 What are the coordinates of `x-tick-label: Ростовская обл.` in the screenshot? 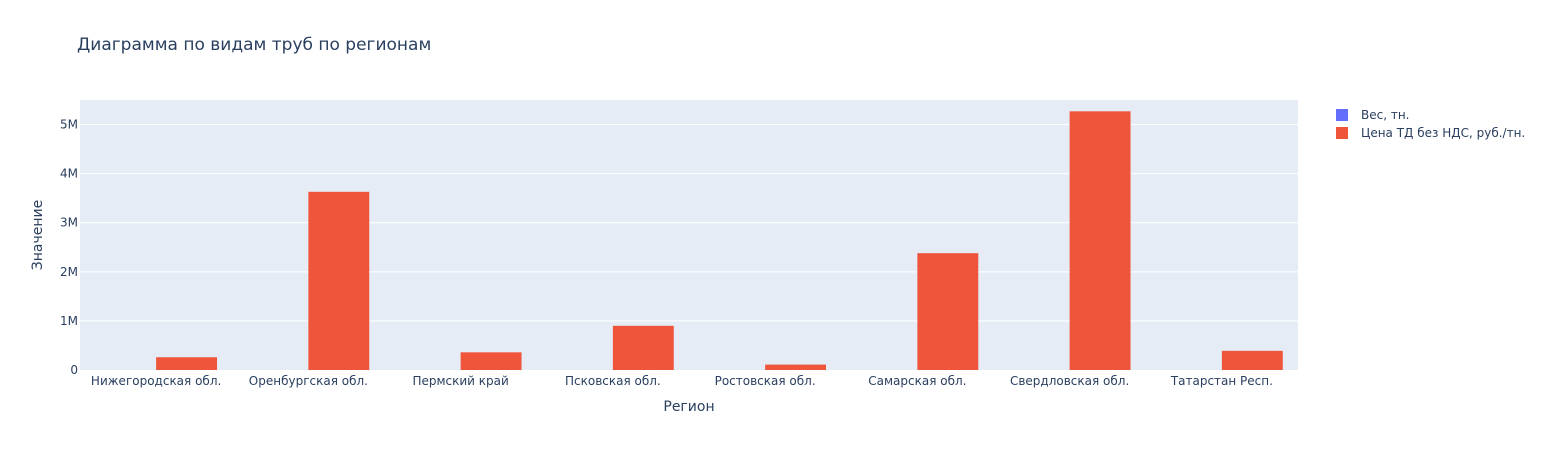 It's located at (765, 381).